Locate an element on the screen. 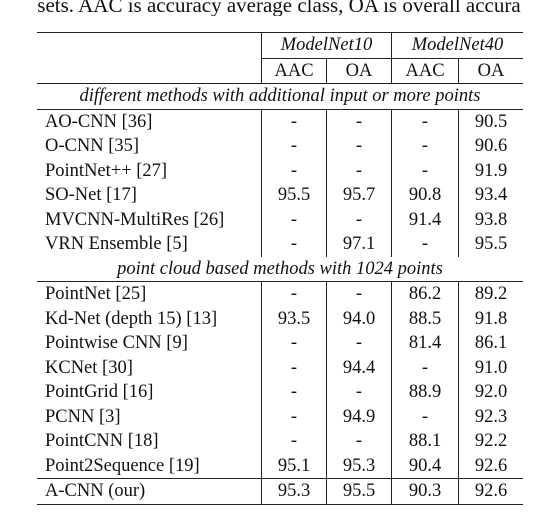 This screenshot has height=514, width=558. table-row: PointNet [25] - -86.2 89.2 is located at coordinates (280, 294).